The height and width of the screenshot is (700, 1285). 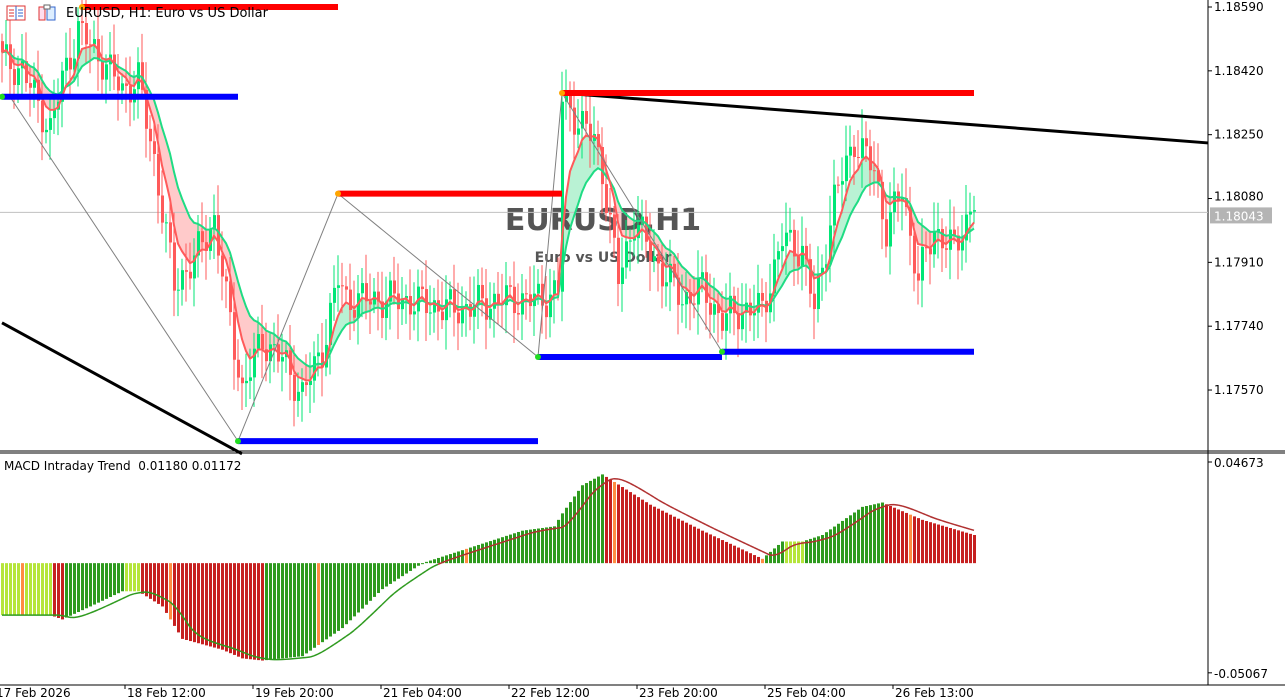 I want to click on price-tick-label: 1.18420, so click(x=1239, y=71).